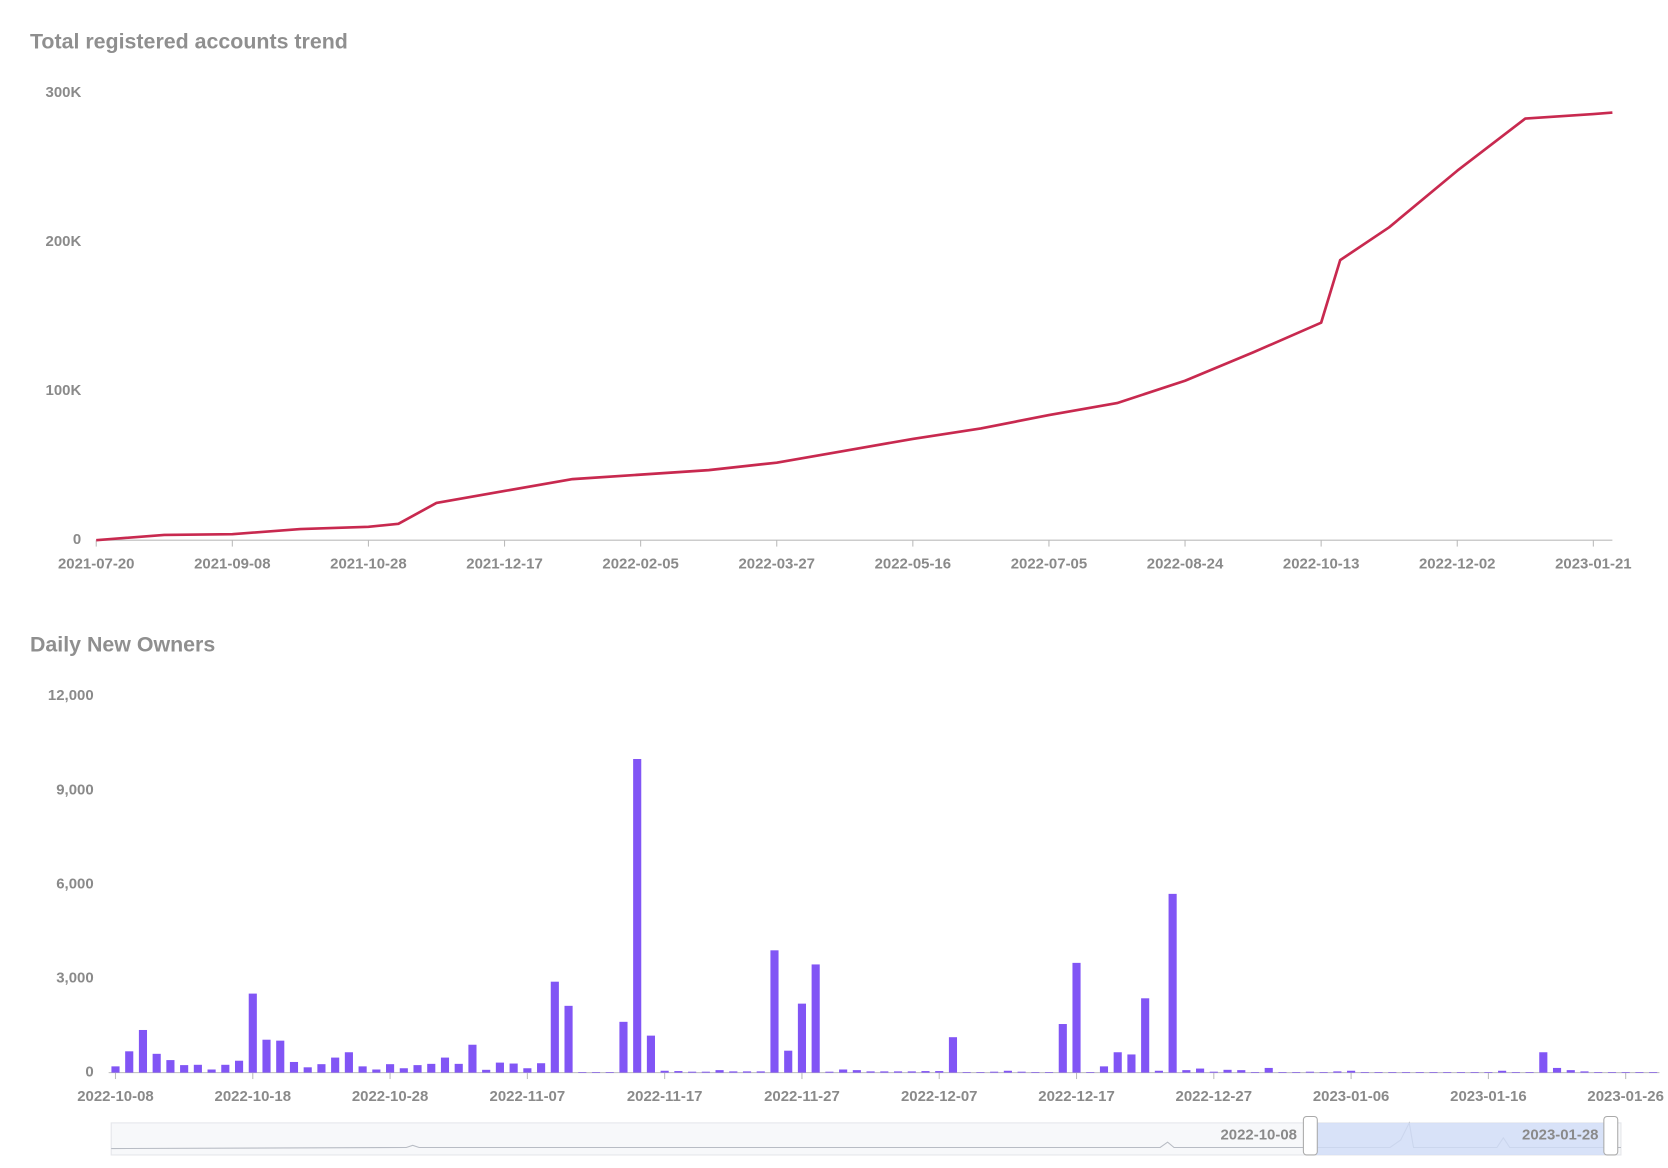 This screenshot has width=1668, height=1168. I want to click on y-tick-label: 200K, so click(64, 241).